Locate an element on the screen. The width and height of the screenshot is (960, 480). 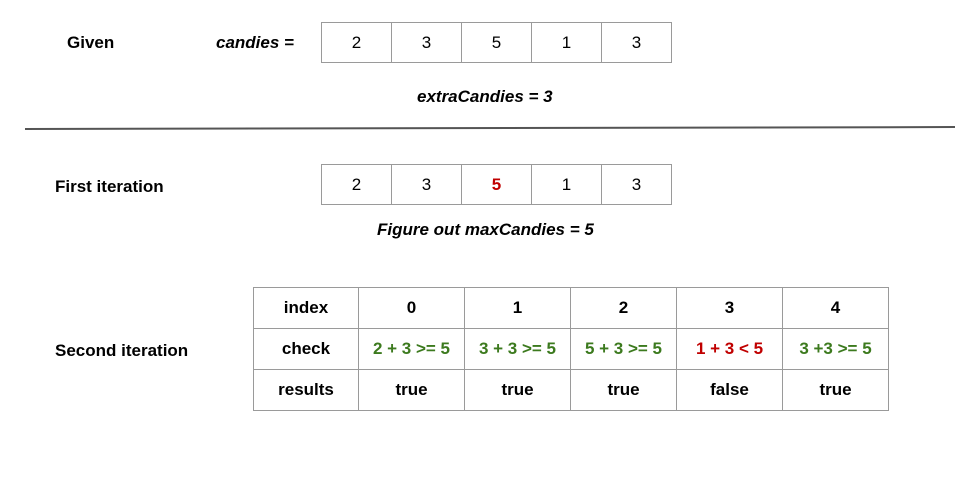
first-iteration-array: 2 3 5 1 3 is located at coordinates (496, 184).